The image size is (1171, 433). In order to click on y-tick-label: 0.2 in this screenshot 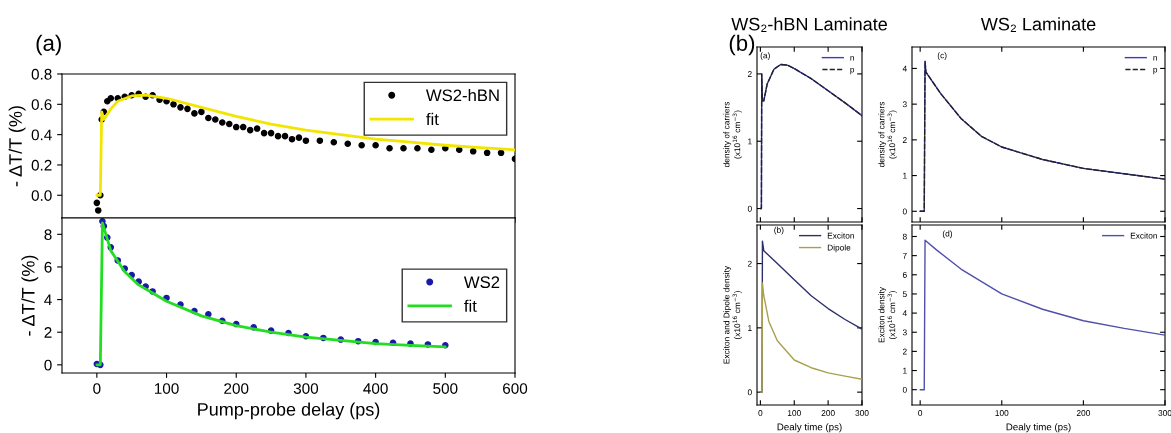, I will do `click(41, 165)`.